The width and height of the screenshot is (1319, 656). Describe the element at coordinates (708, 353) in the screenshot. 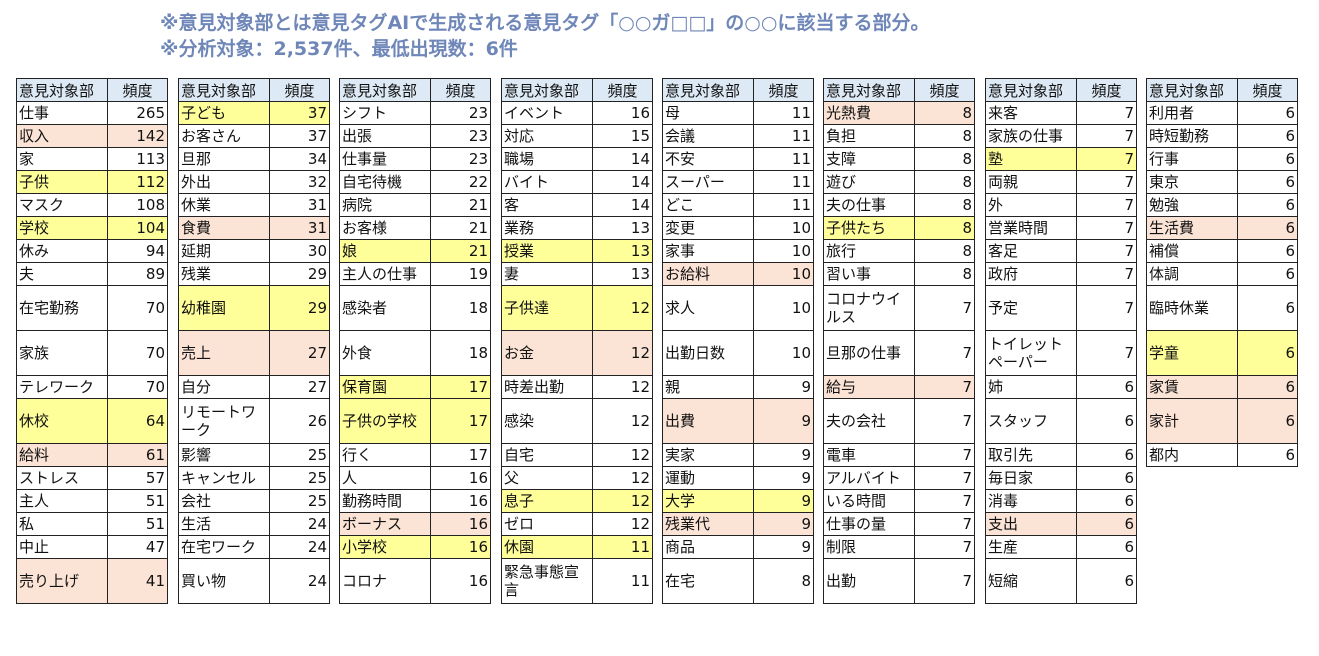

I see `term-cell: 出勤日数` at that location.